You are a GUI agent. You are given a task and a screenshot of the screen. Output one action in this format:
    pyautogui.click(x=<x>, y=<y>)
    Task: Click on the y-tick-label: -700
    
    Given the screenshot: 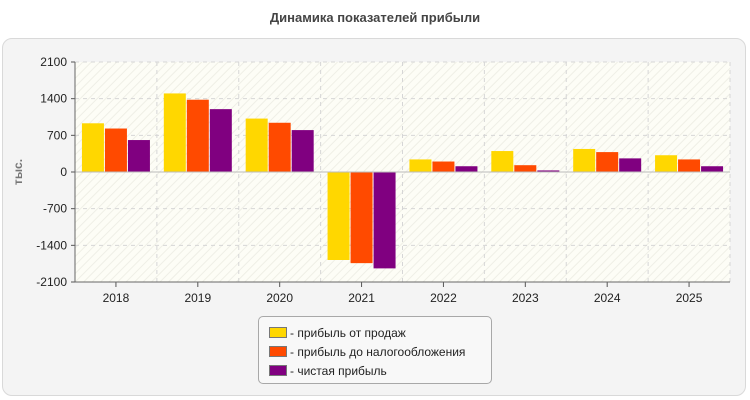 What is the action you would take?
    pyautogui.click(x=55, y=209)
    